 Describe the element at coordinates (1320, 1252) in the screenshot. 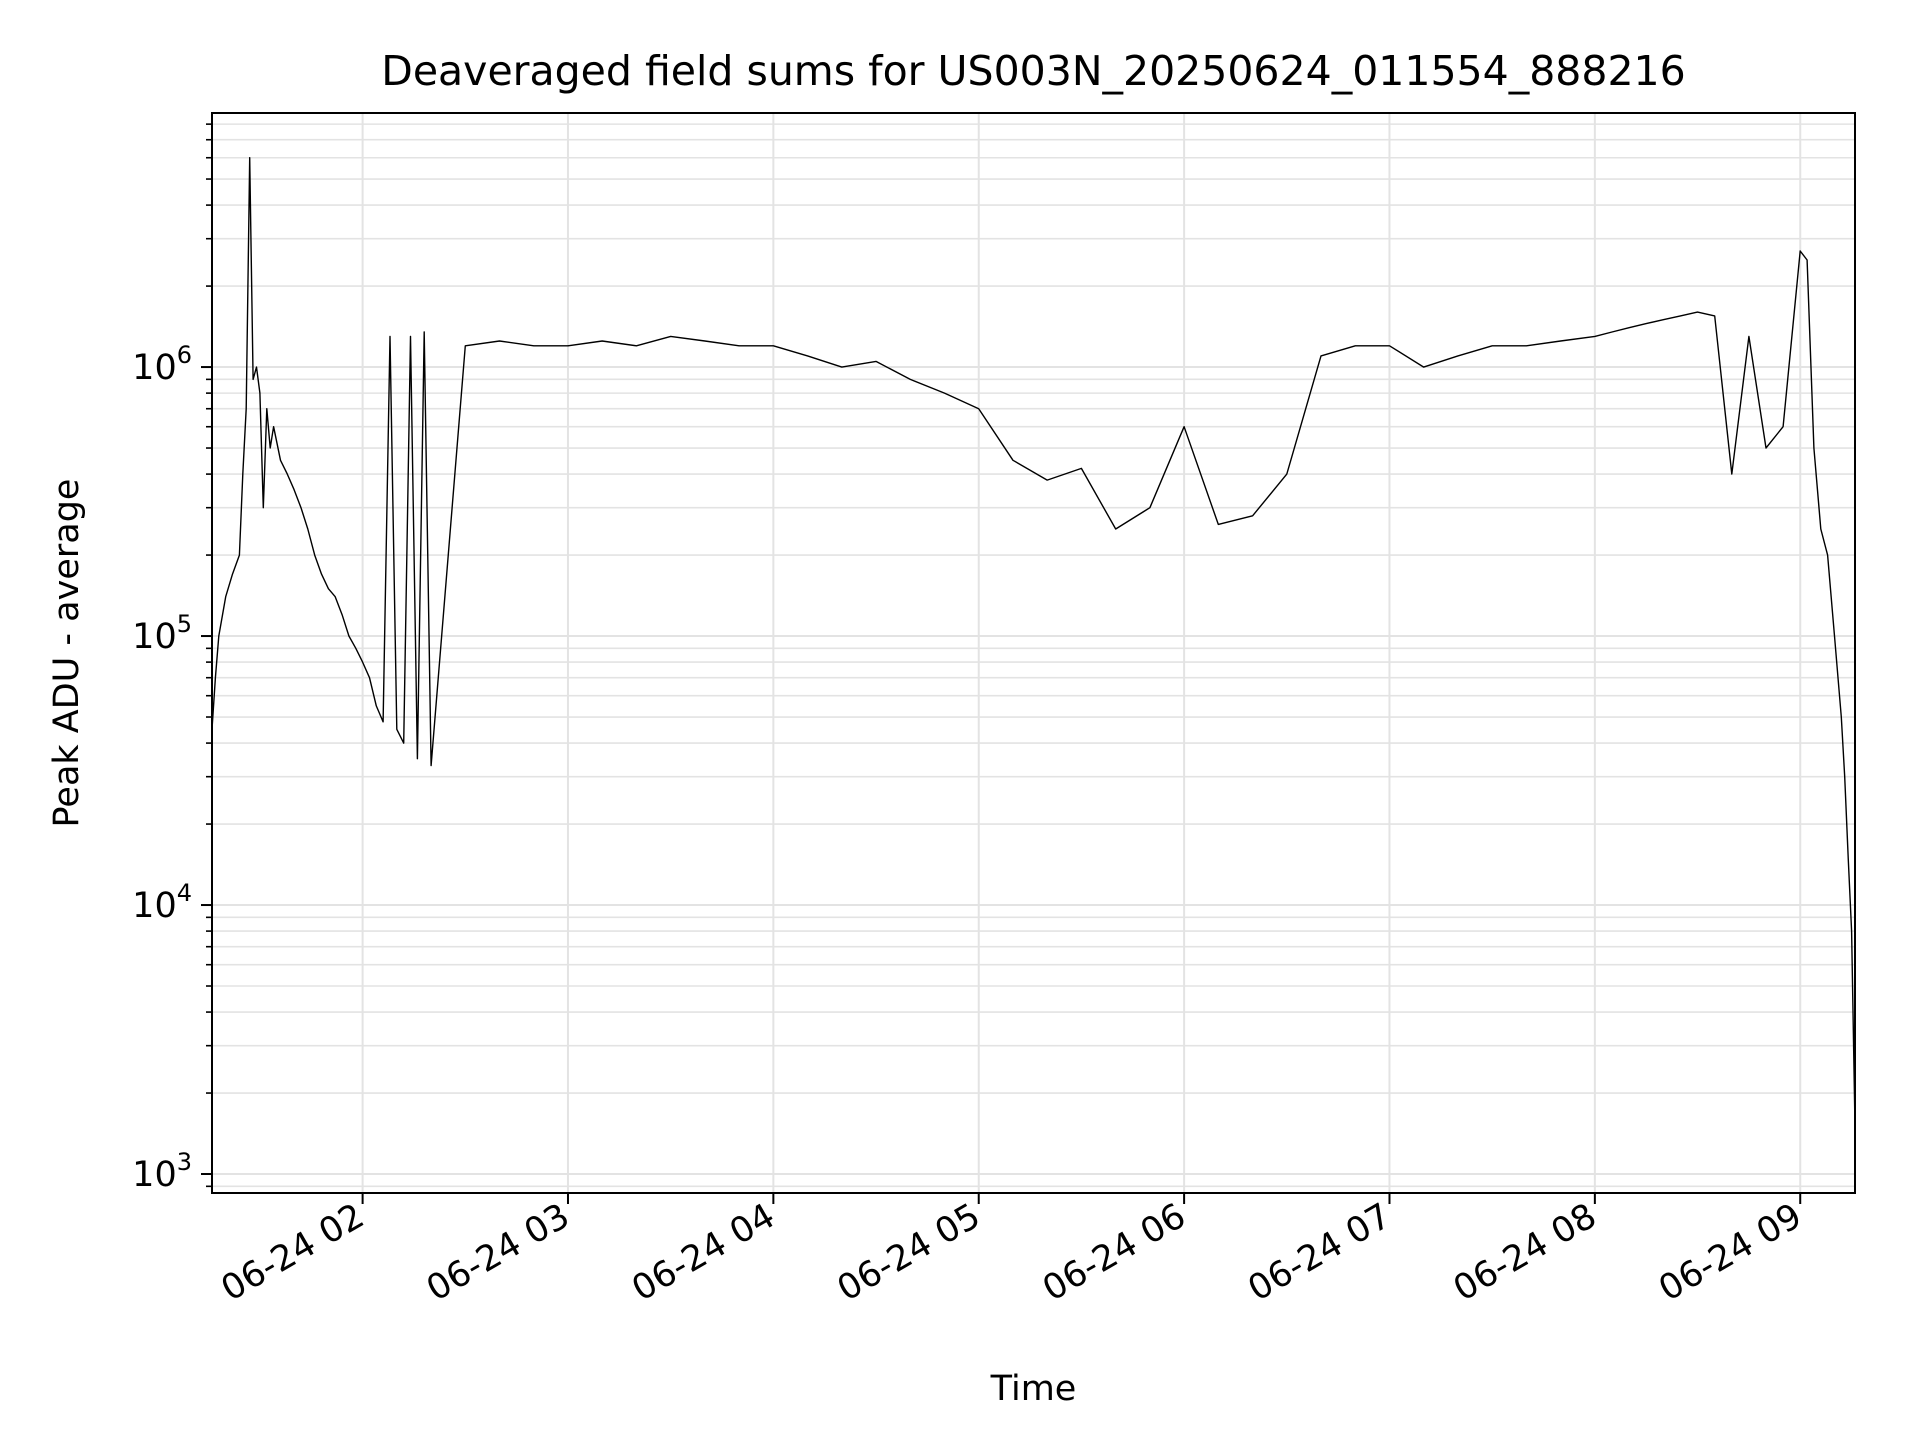

I see `x-tick-label: 06-24 07` at that location.